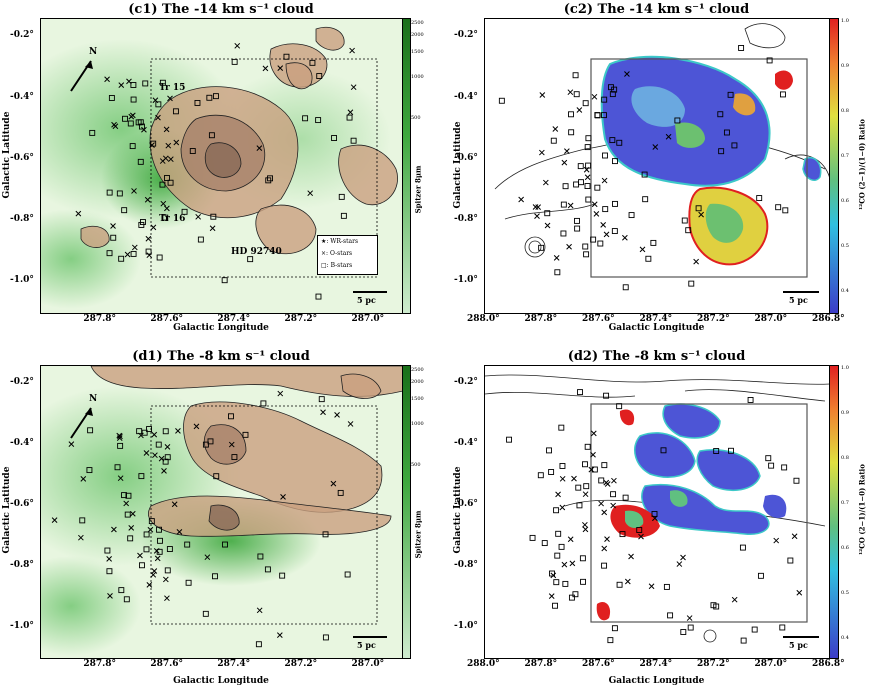 This screenshot has width=872, height=689. I want to click on cb-tick: 2500, so click(417, 370).